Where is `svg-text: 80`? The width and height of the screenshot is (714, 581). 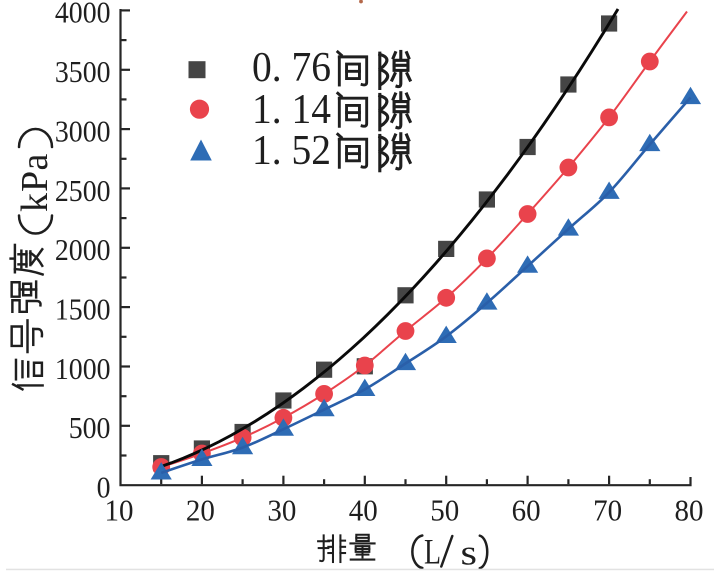
svg-text: 80 is located at coordinates (689, 510).